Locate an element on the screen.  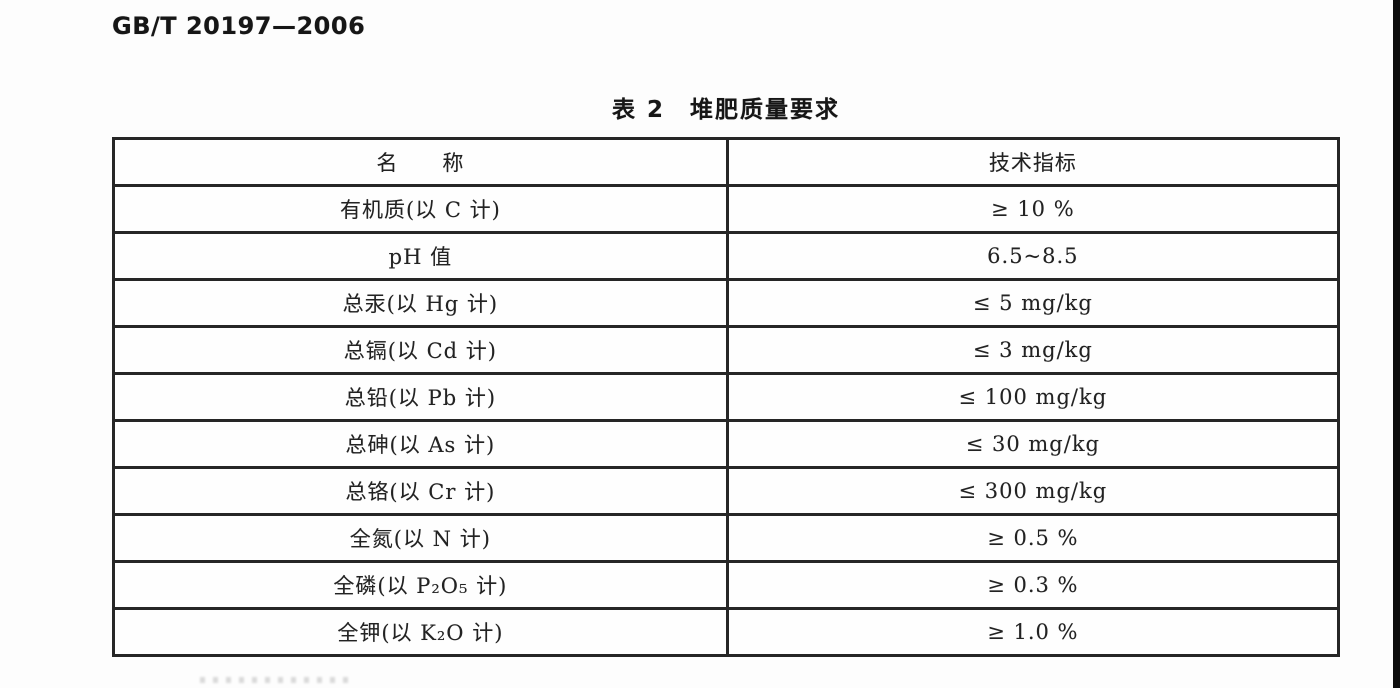
row-value: ≤ 3 mg/kg is located at coordinates (1033, 350).